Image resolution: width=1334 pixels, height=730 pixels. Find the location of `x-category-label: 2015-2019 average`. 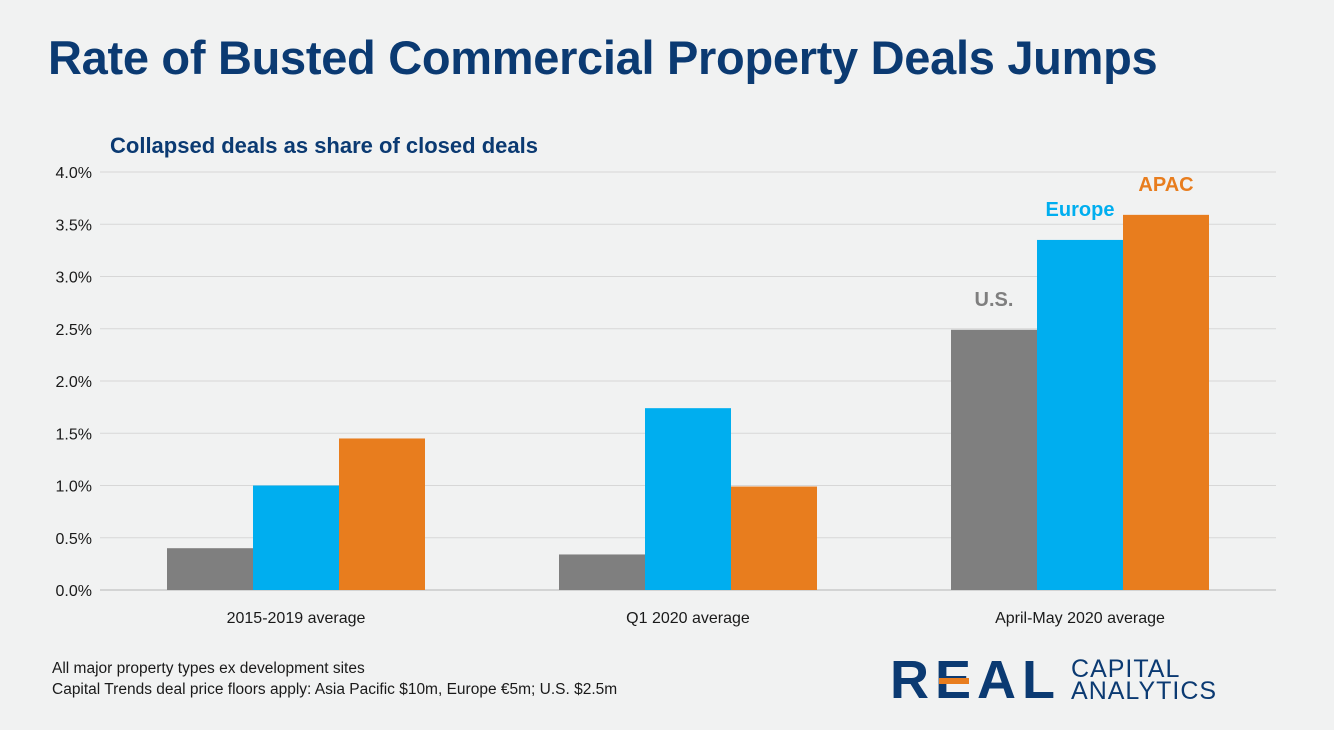

x-category-label: 2015-2019 average is located at coordinates (296, 618).